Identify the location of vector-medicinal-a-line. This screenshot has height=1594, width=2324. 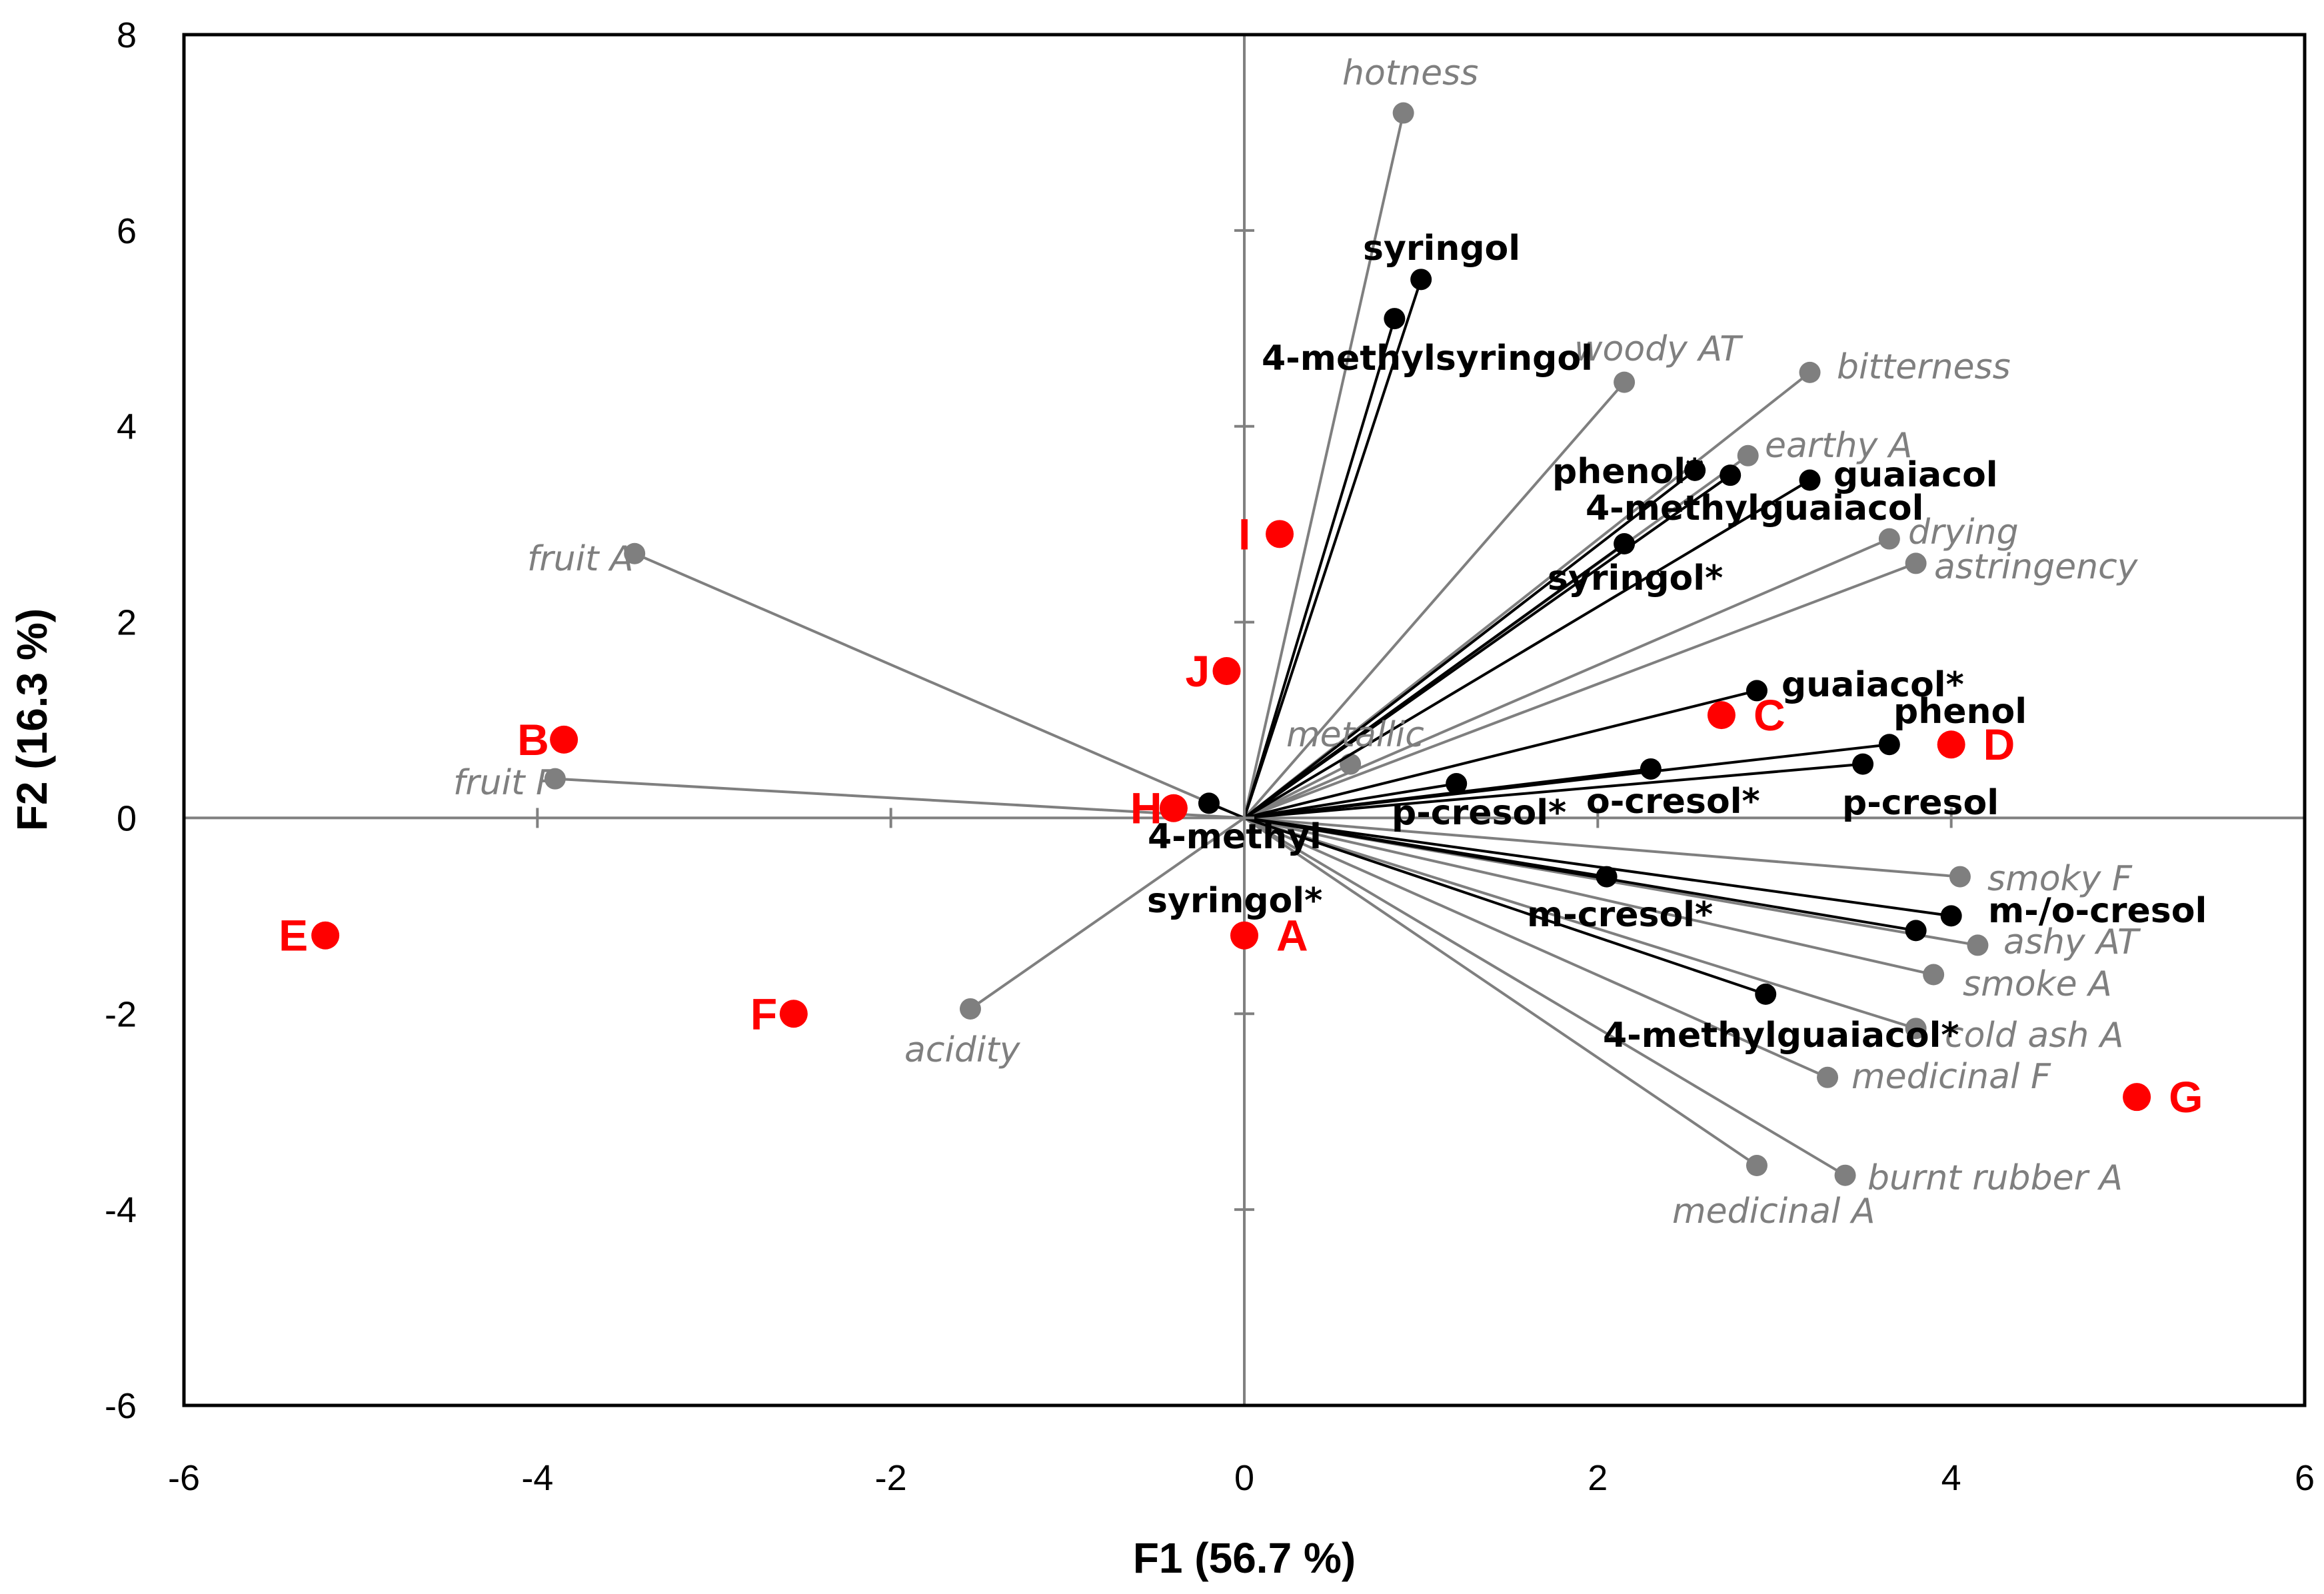
(1500, 991).